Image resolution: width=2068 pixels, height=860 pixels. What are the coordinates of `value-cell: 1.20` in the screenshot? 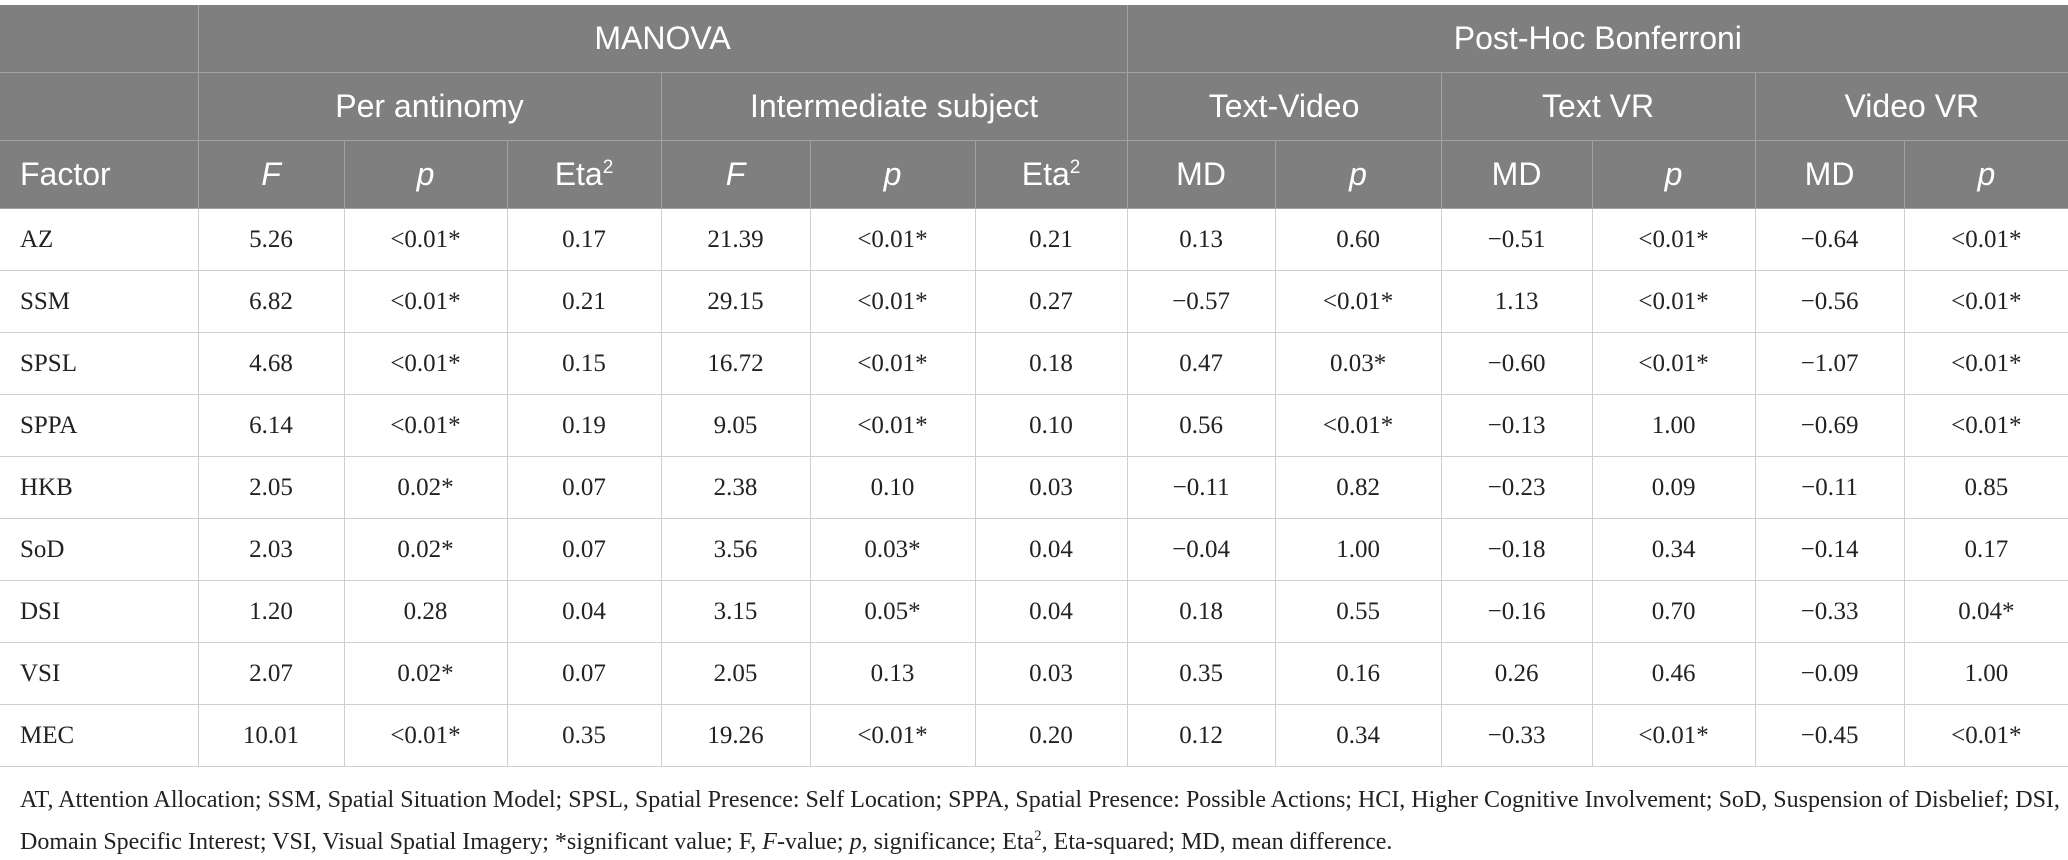 It's located at (271, 611).